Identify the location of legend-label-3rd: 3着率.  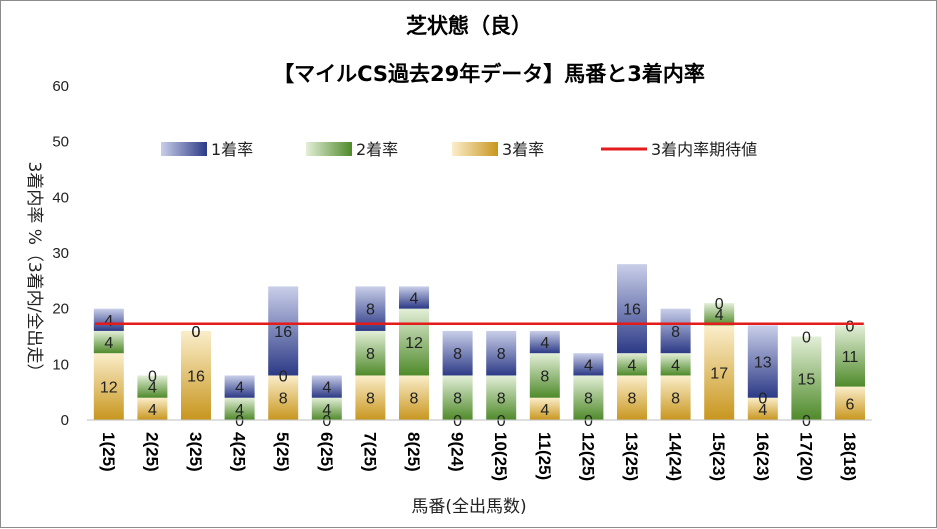
(523, 149).